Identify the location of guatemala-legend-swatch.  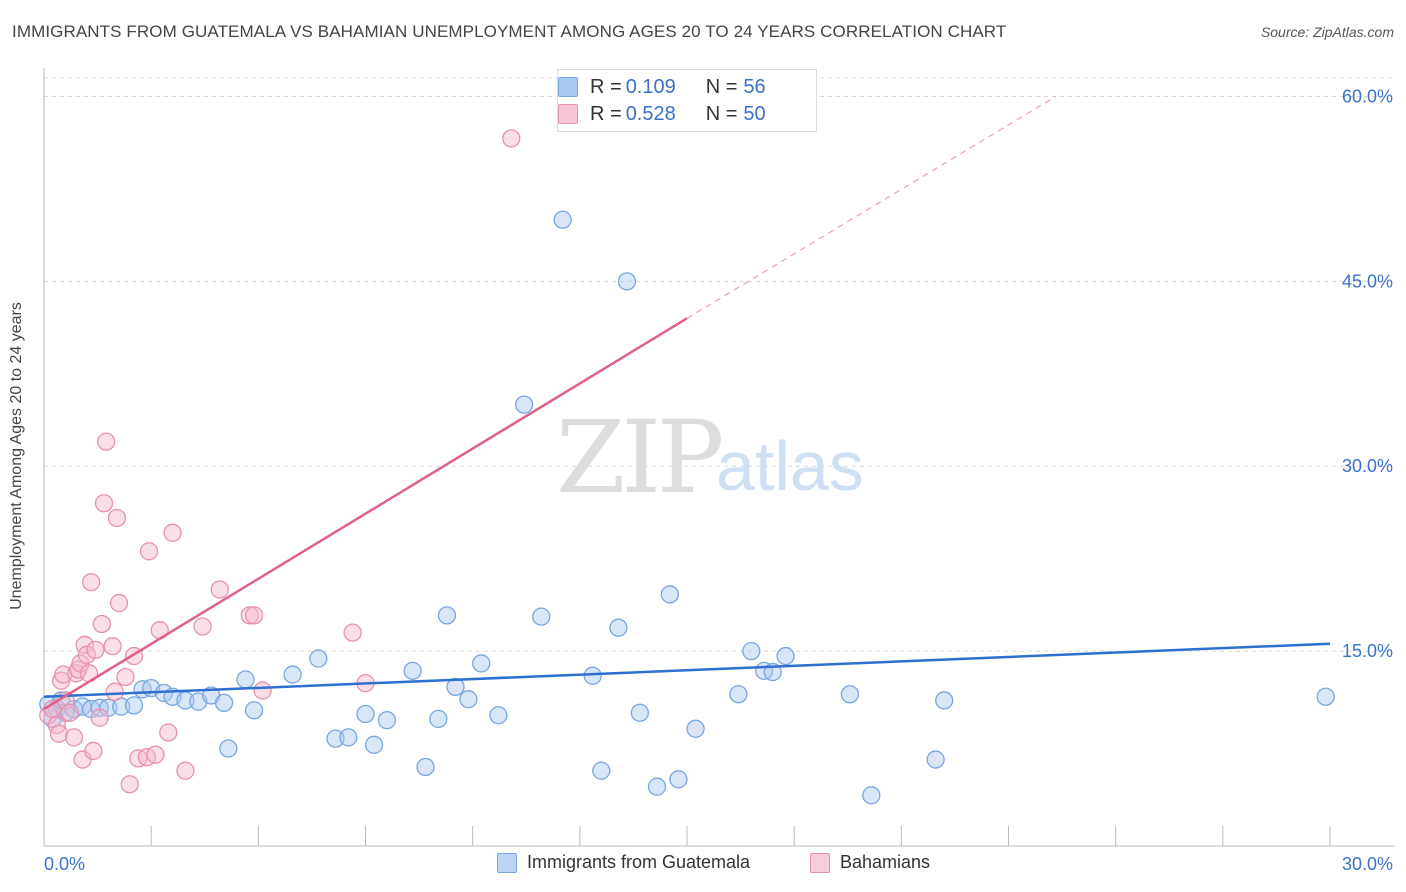
(507, 862).